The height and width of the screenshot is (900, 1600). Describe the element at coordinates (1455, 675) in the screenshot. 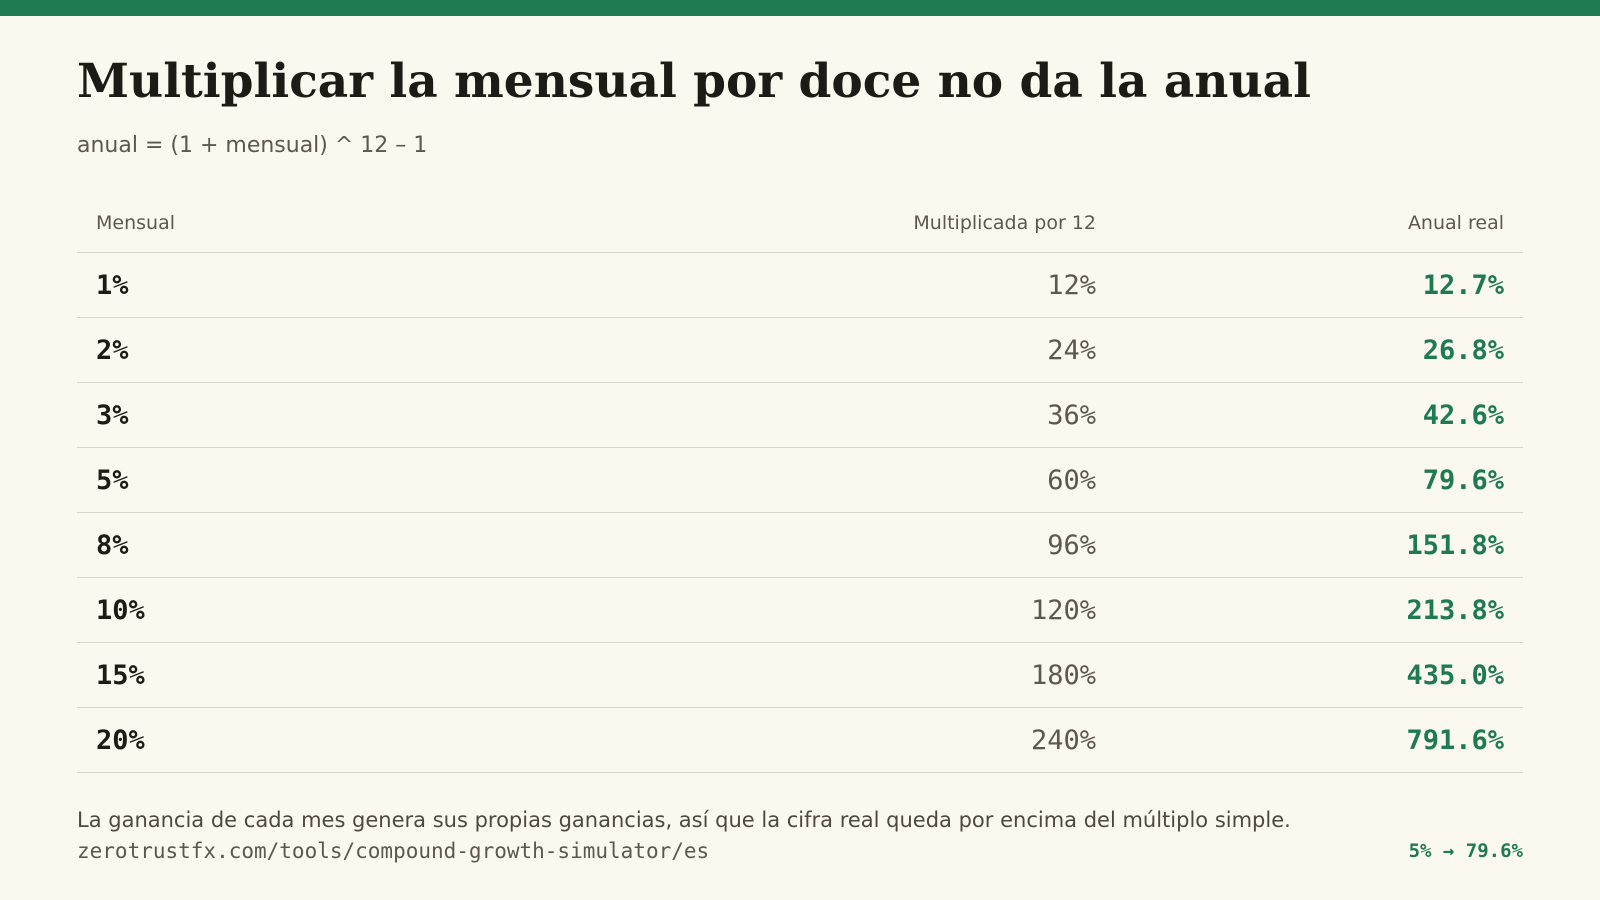

I see `real-annual-cell: 435.0%` at that location.